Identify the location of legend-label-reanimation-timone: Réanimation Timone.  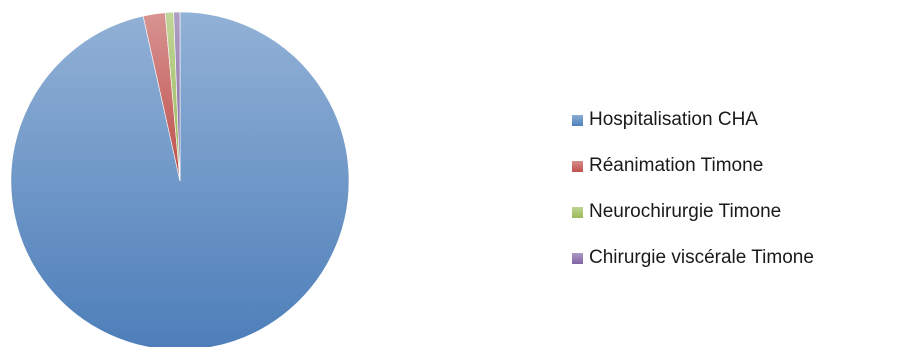
(676, 165).